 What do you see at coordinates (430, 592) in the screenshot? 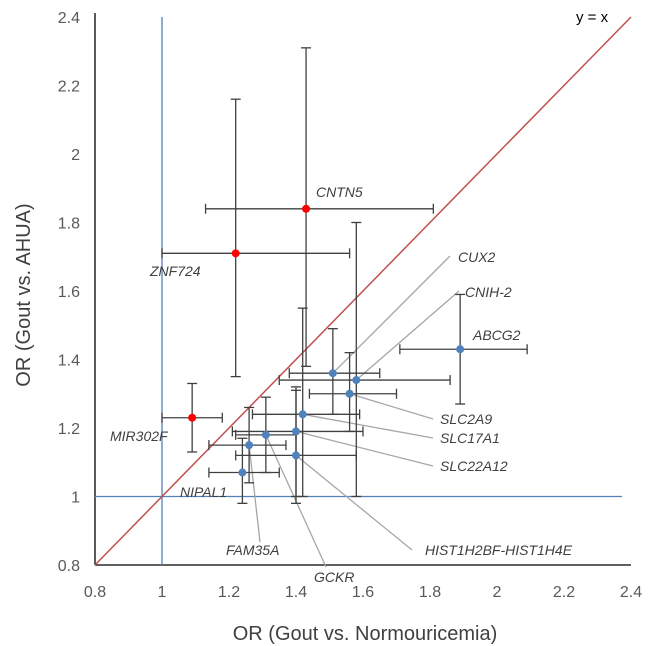
I see `x-tick-label: 1.8` at bounding box center [430, 592].